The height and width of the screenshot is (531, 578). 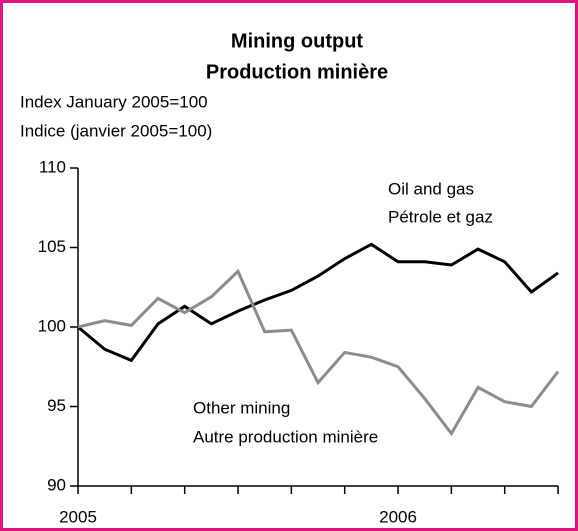 What do you see at coordinates (297, 72) in the screenshot?
I see `chart-title: Production minière` at bounding box center [297, 72].